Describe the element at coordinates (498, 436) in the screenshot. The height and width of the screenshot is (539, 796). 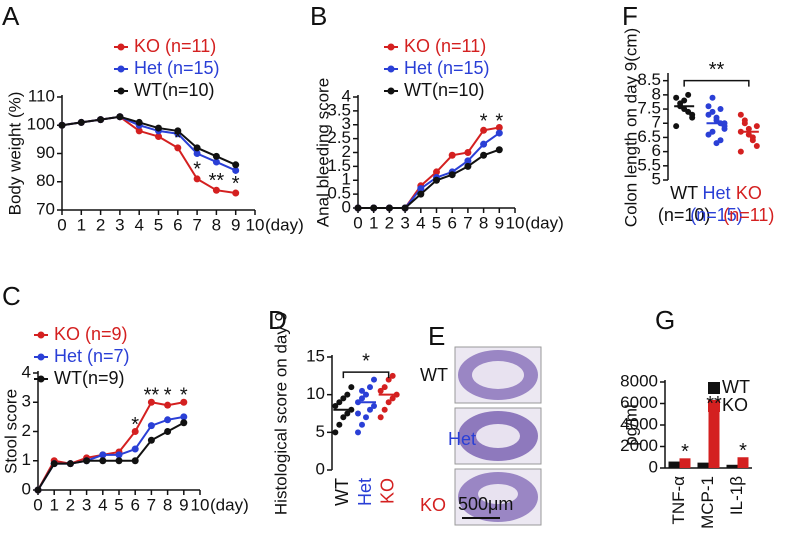
I see `tissue-lumen` at that location.